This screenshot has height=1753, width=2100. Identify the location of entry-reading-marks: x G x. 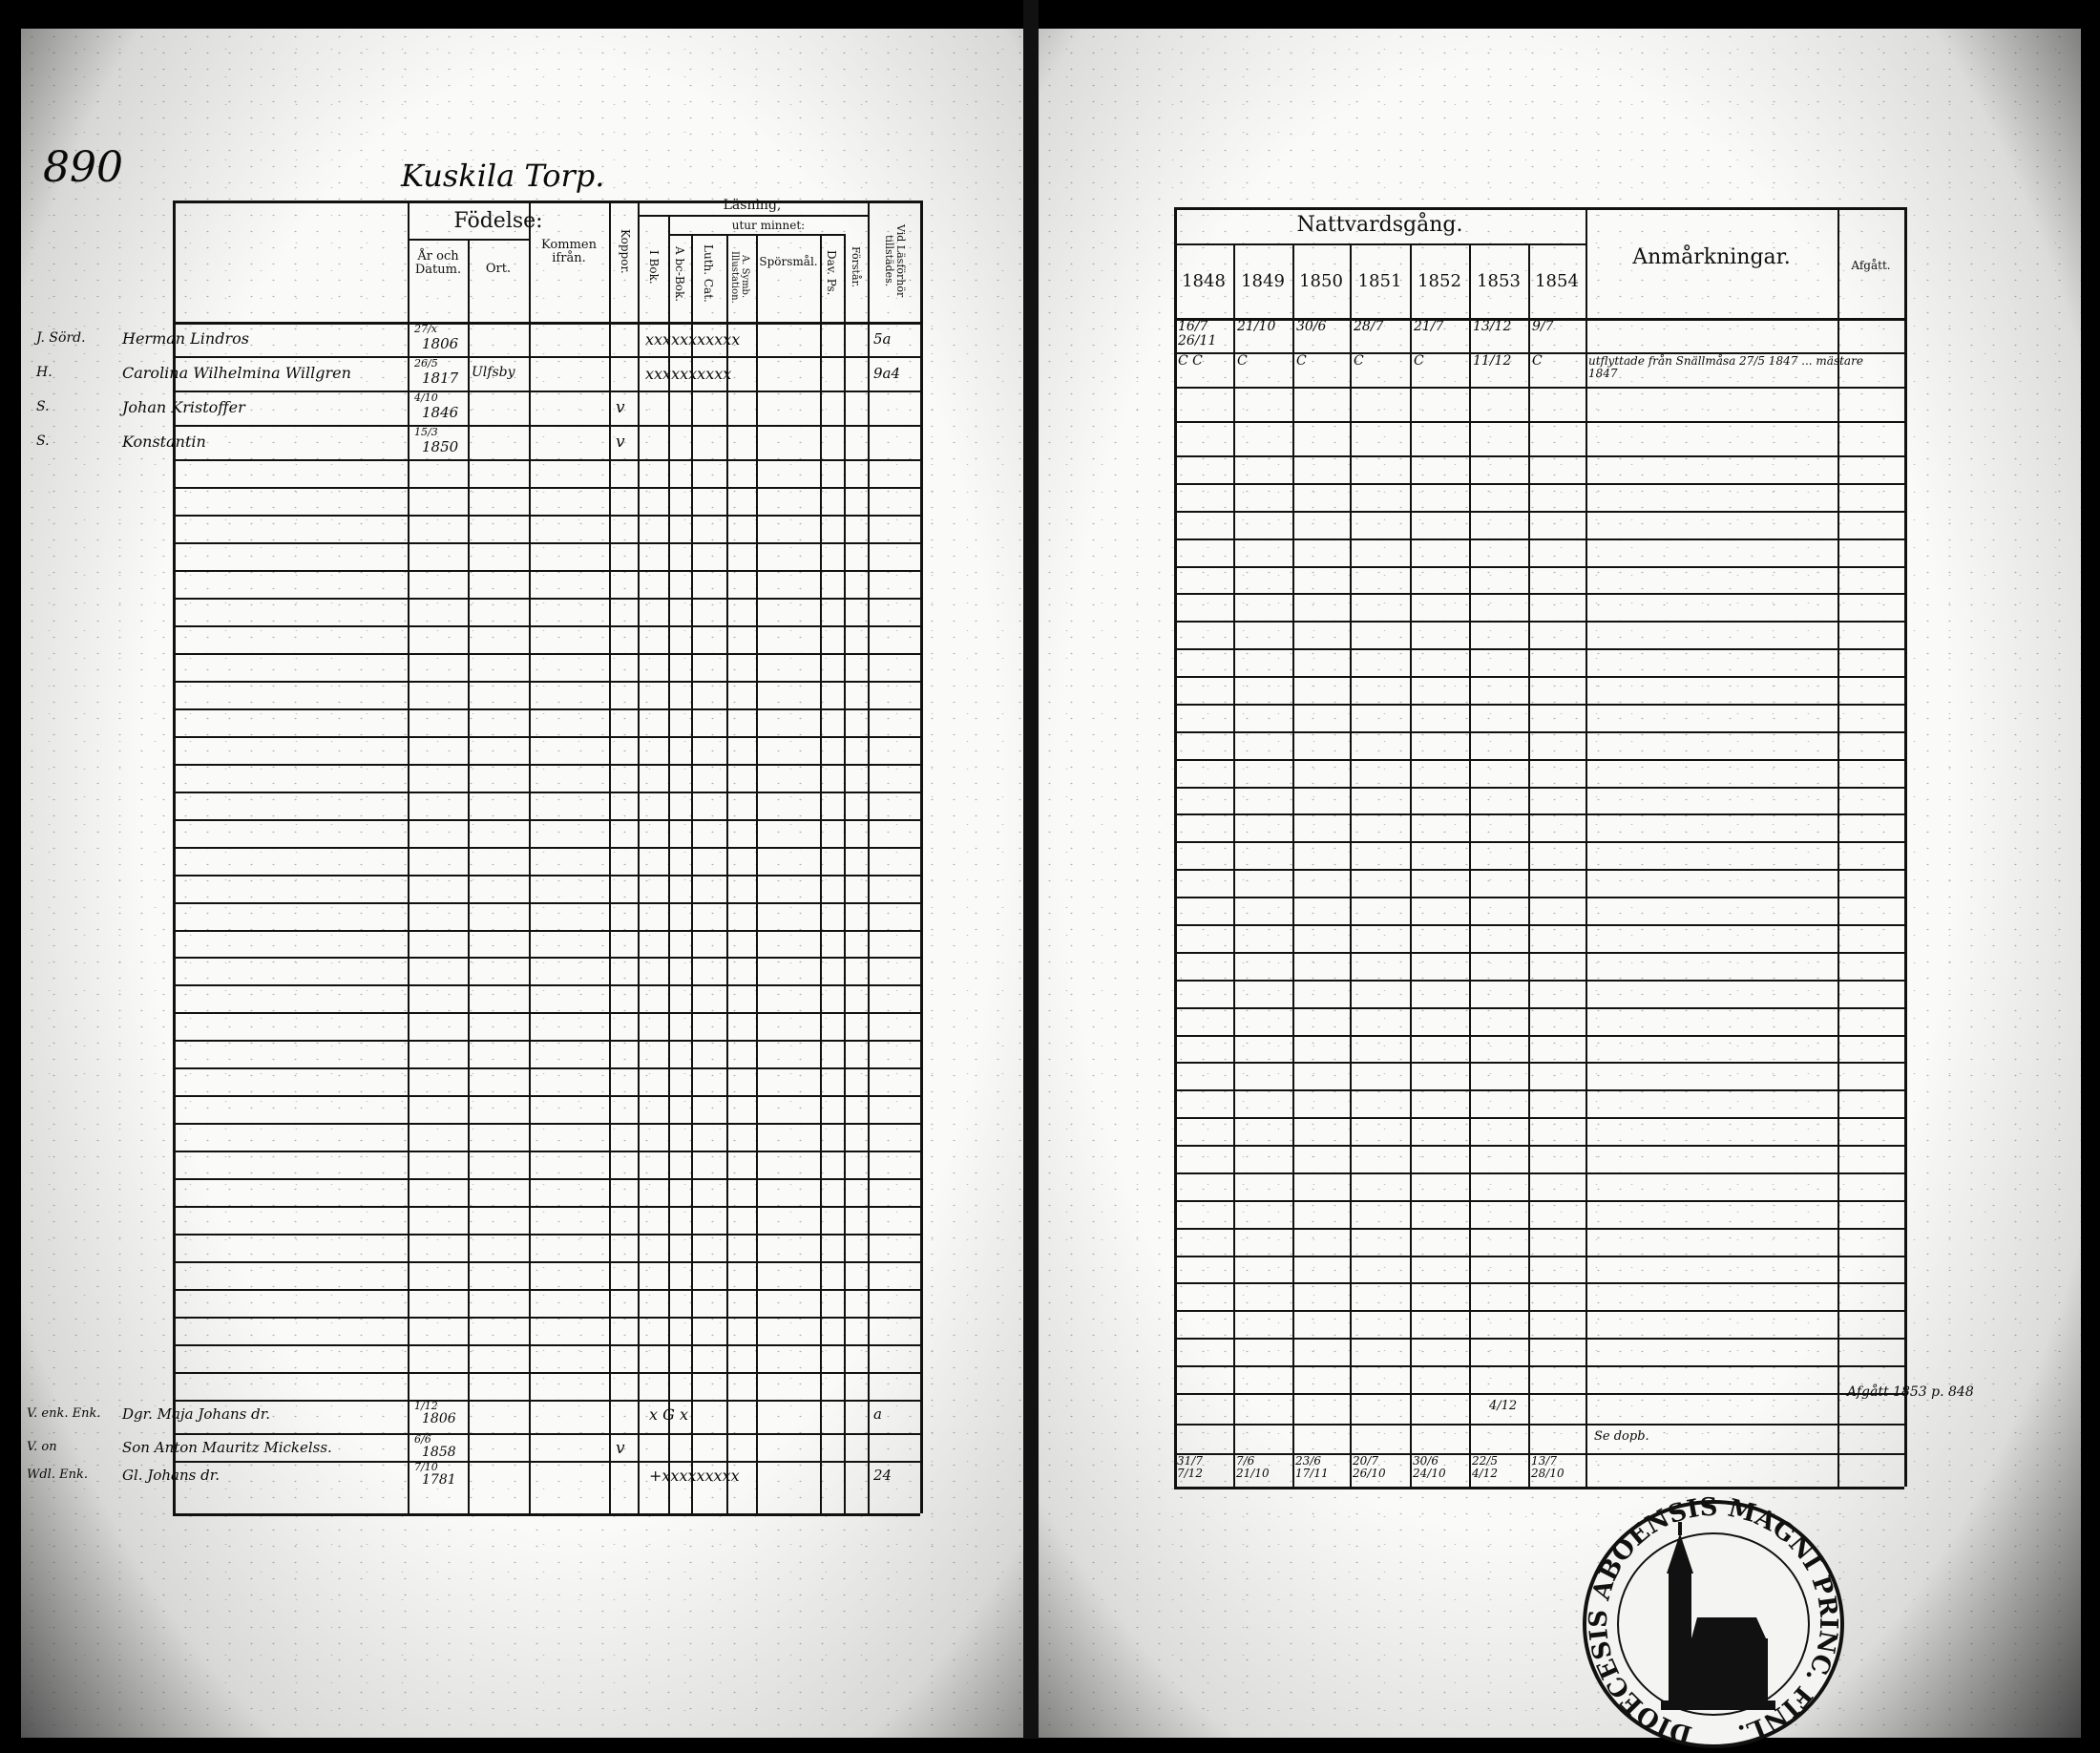
(669, 1414).